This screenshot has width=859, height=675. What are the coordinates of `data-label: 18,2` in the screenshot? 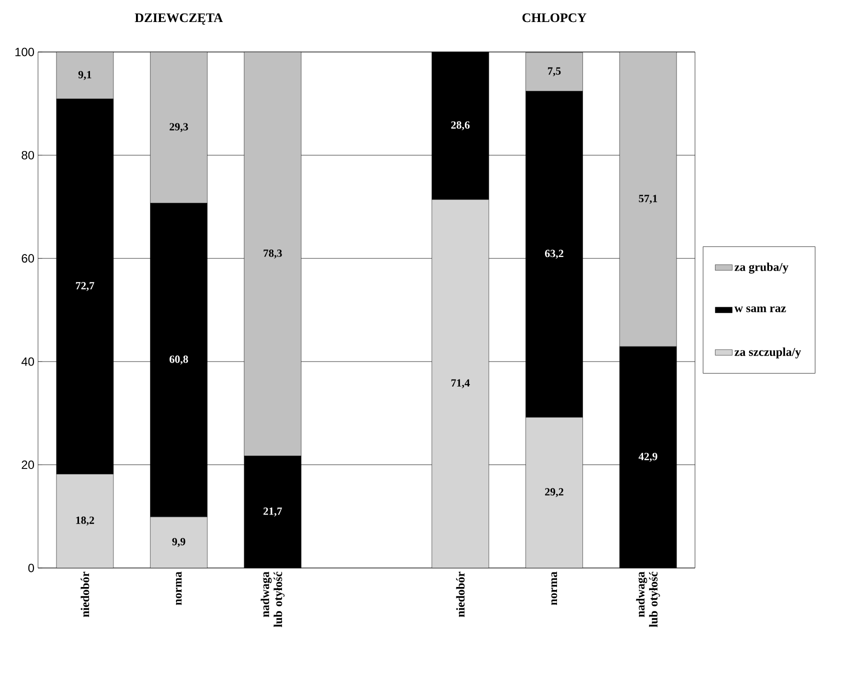 It's located at (85, 521).